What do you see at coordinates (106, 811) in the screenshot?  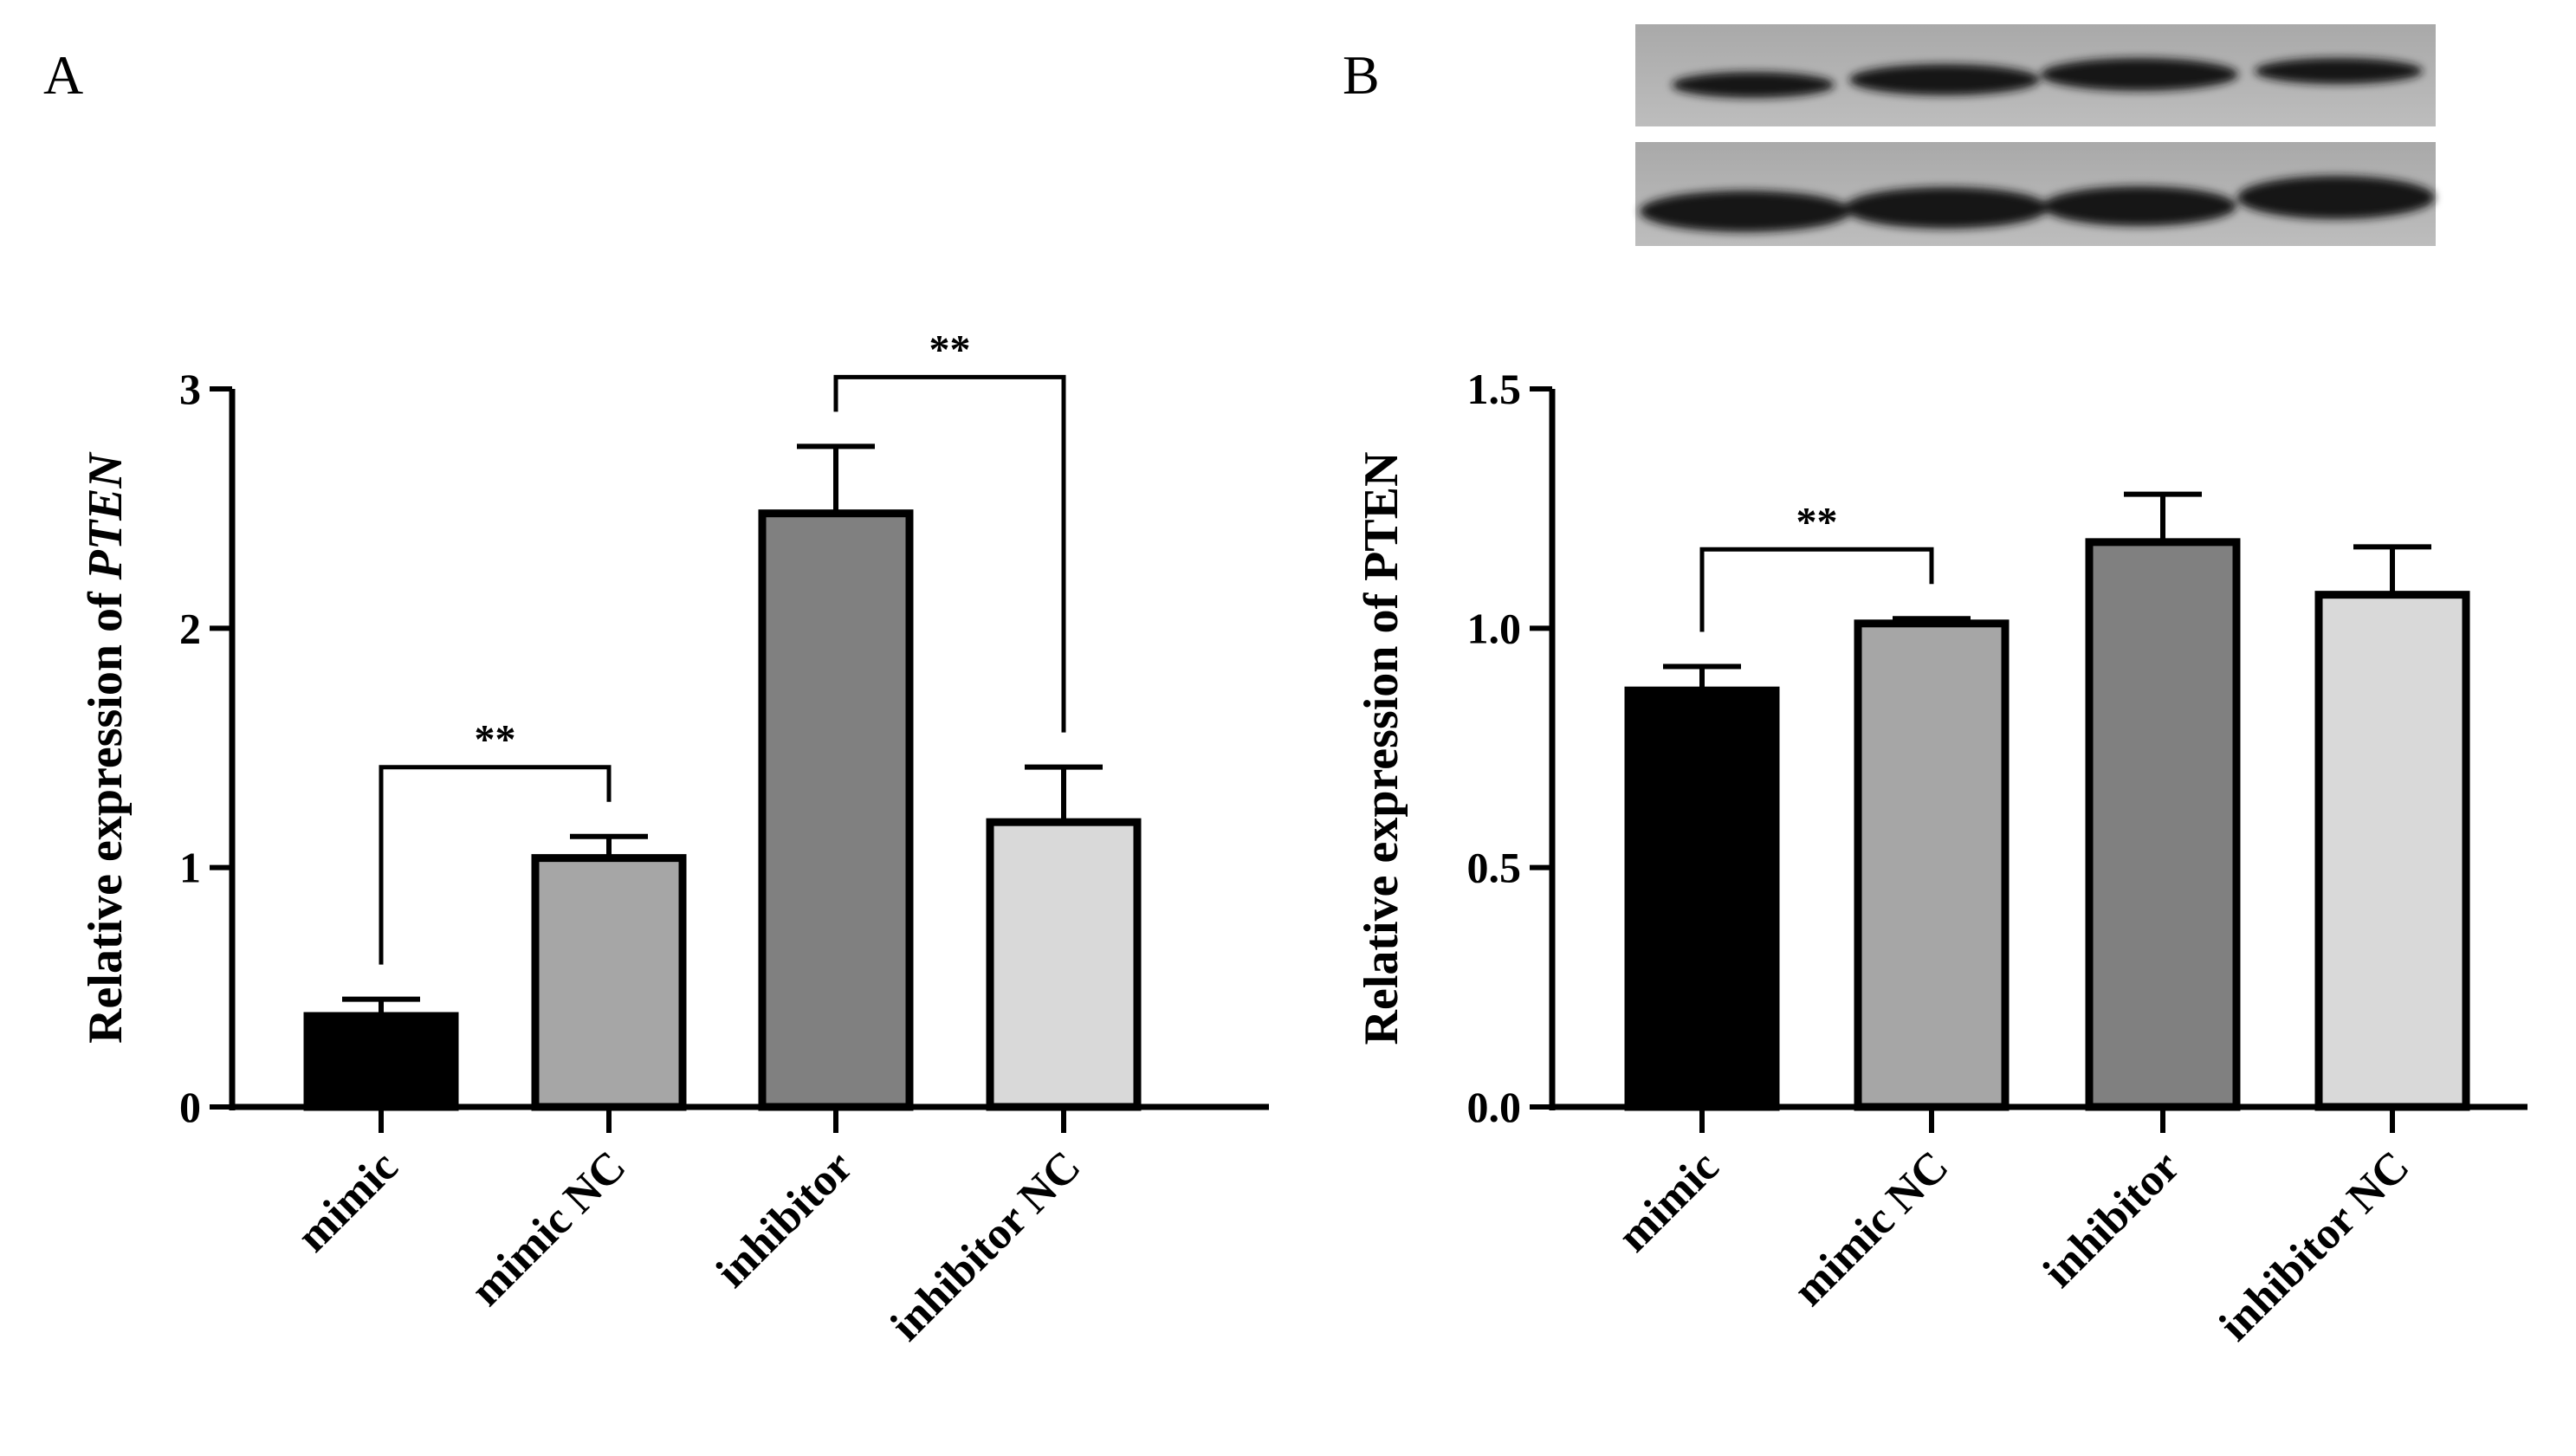 I see `y-axis-label-text: Relative expression of` at bounding box center [106, 811].